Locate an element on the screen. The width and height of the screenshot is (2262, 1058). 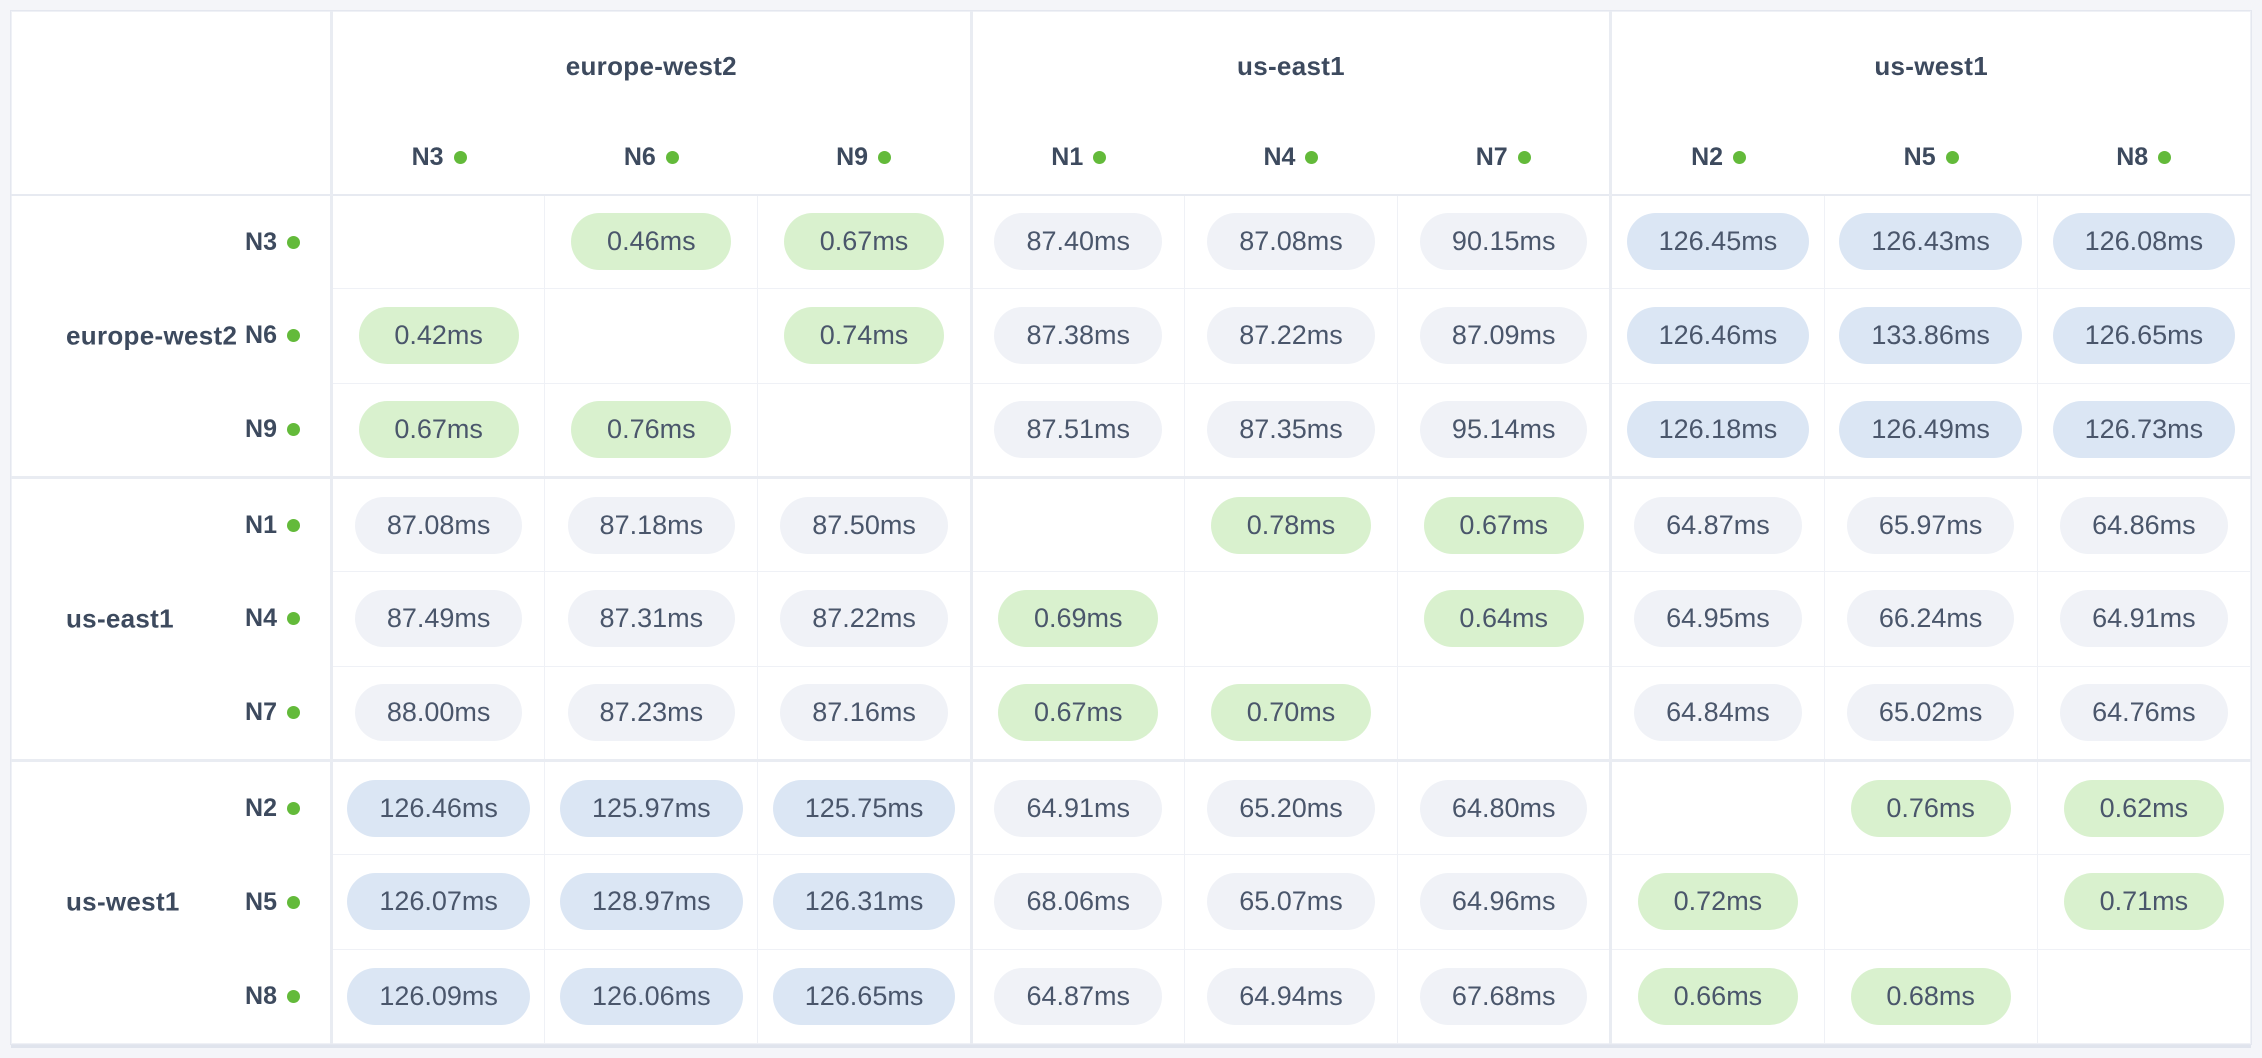
latency-pill: 126.45ms is located at coordinates (1718, 242).